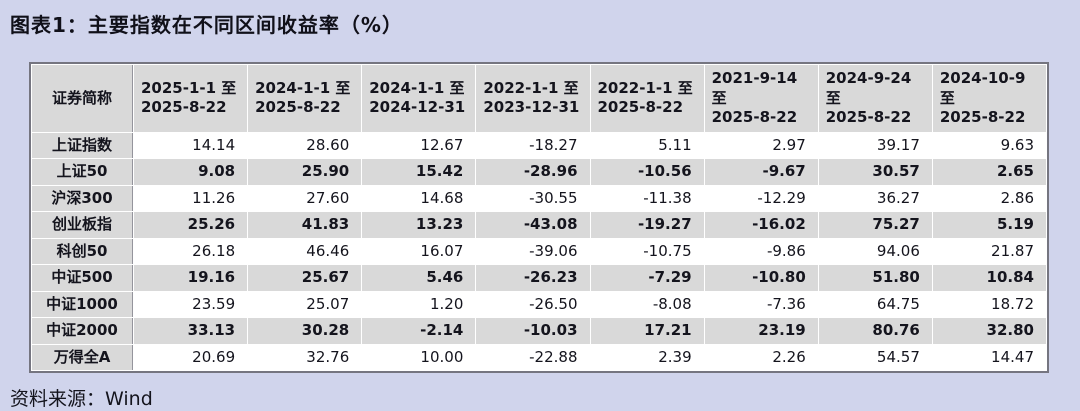  What do you see at coordinates (875, 278) in the screenshot?
I see `return-value: 51.80` at bounding box center [875, 278].